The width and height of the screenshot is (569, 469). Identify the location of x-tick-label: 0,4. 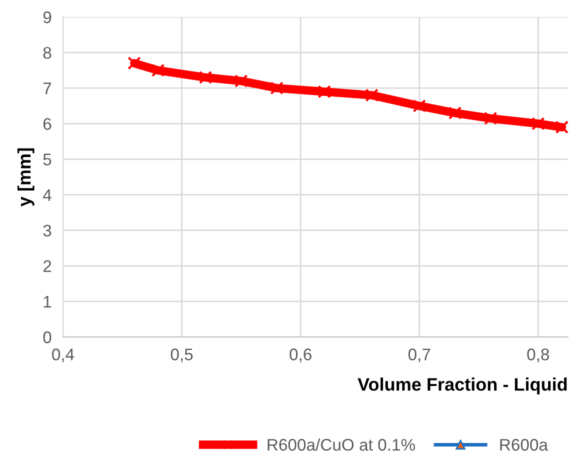
(63, 355).